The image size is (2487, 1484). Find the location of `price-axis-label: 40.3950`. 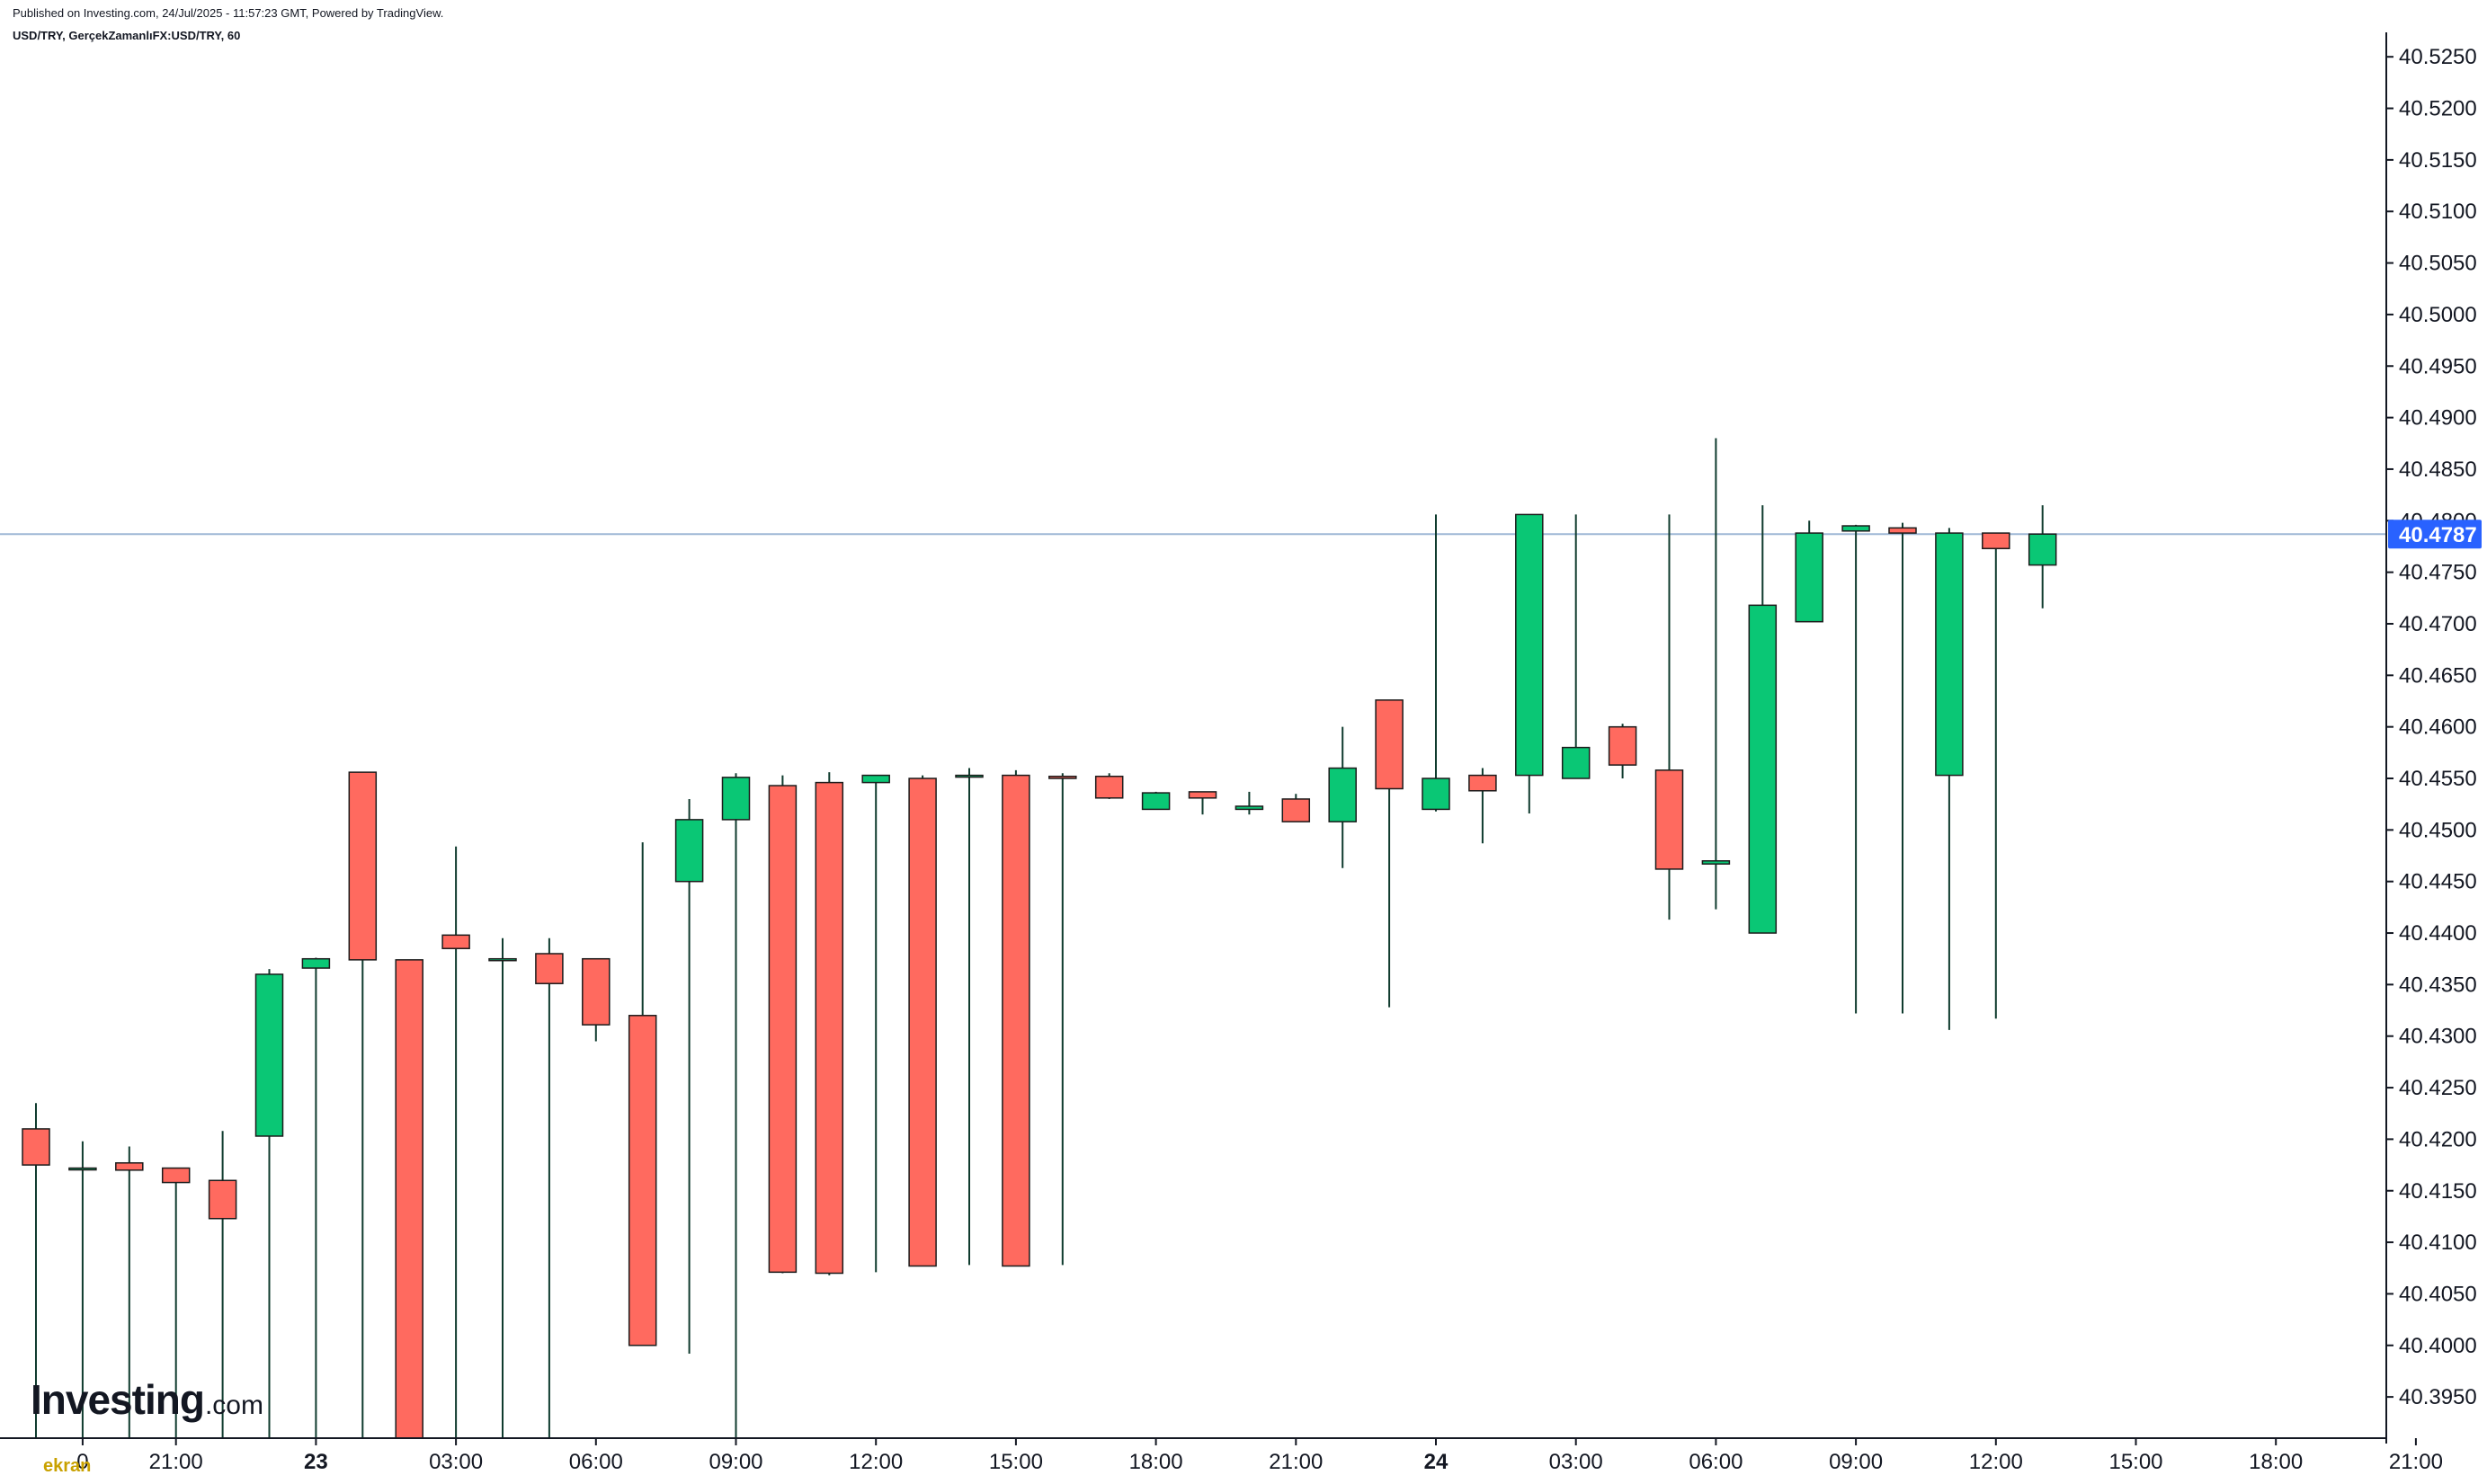

price-axis-label: 40.3950 is located at coordinates (2438, 1397).